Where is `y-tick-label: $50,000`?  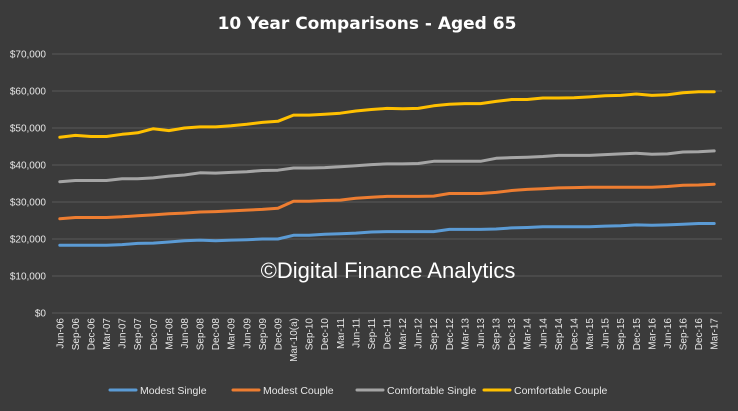
y-tick-label: $50,000 is located at coordinates (28, 129).